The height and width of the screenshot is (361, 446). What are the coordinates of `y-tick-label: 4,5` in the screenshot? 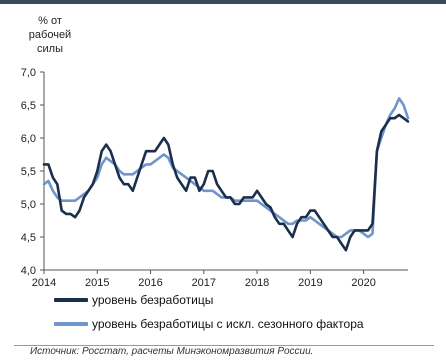 It's located at (28, 238).